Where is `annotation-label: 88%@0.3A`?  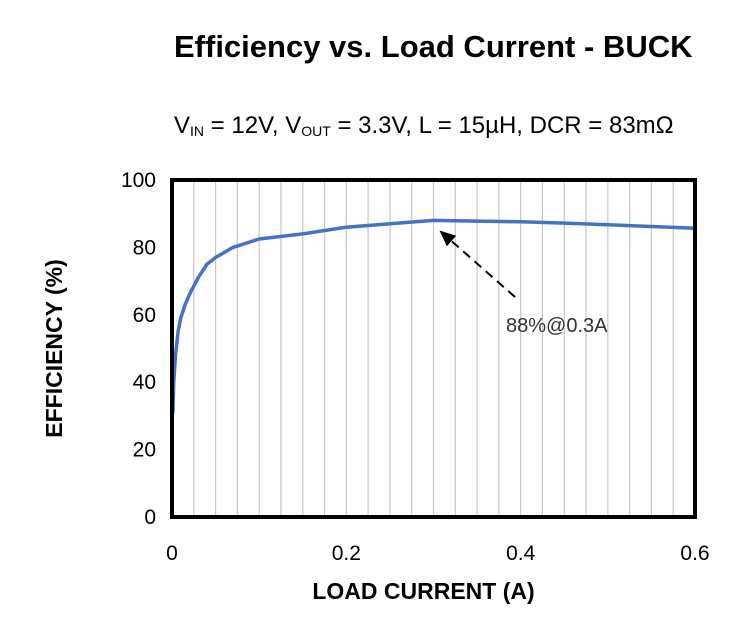
annotation-label: 88%@0.3A is located at coordinates (557, 326).